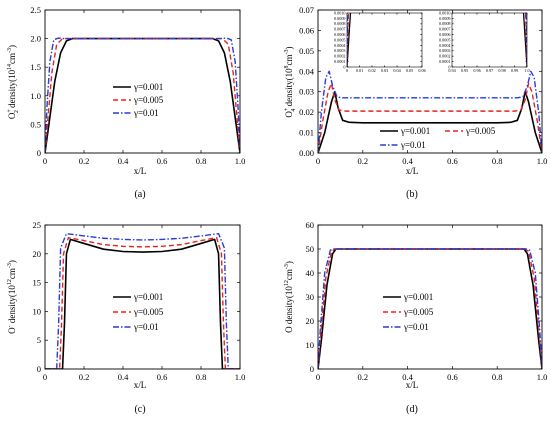 The image size is (550, 426). What do you see at coordinates (310, 345) in the screenshot?
I see `panel-d-y-tick-label: 10` at bounding box center [310, 345].